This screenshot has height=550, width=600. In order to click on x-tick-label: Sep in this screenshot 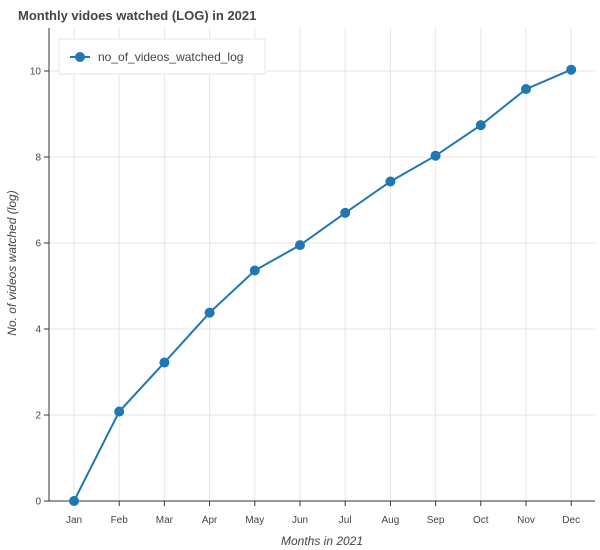, I will do `click(436, 520)`.